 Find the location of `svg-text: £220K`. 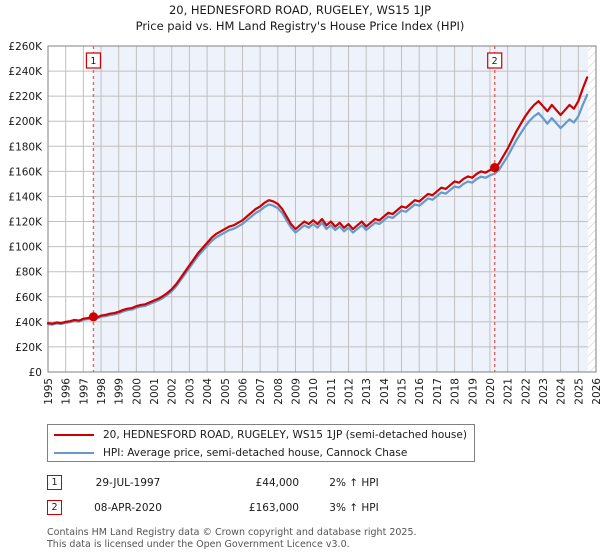

svg-text: £220K is located at coordinates (25, 97).